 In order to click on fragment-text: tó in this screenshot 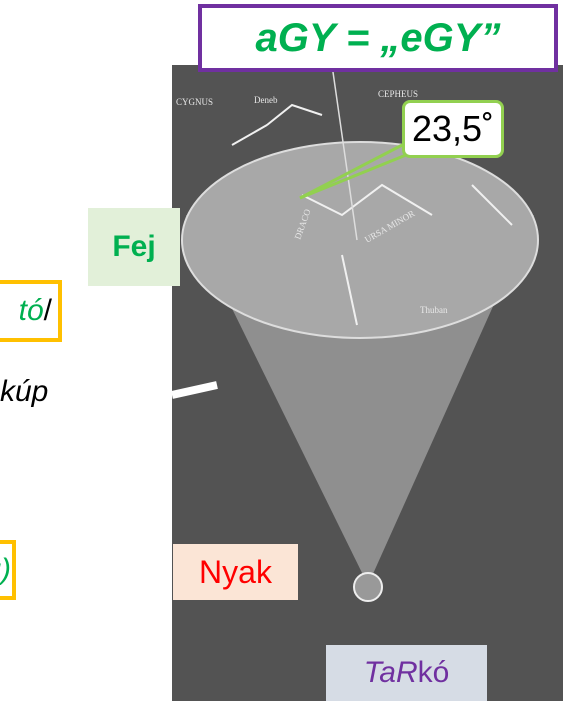, I will do `click(31, 310)`.